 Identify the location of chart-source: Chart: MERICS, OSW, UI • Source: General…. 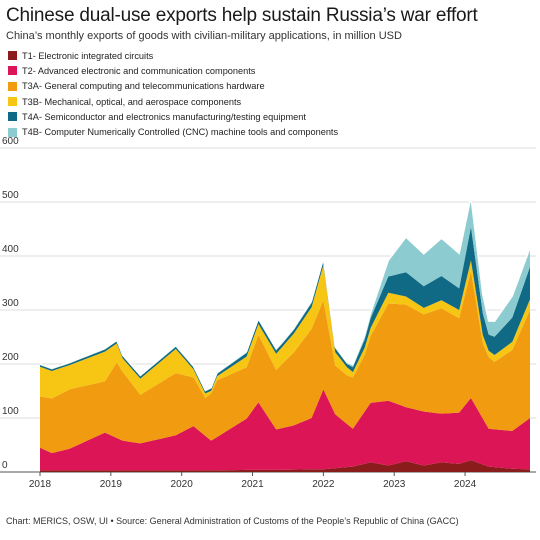
(232, 521).